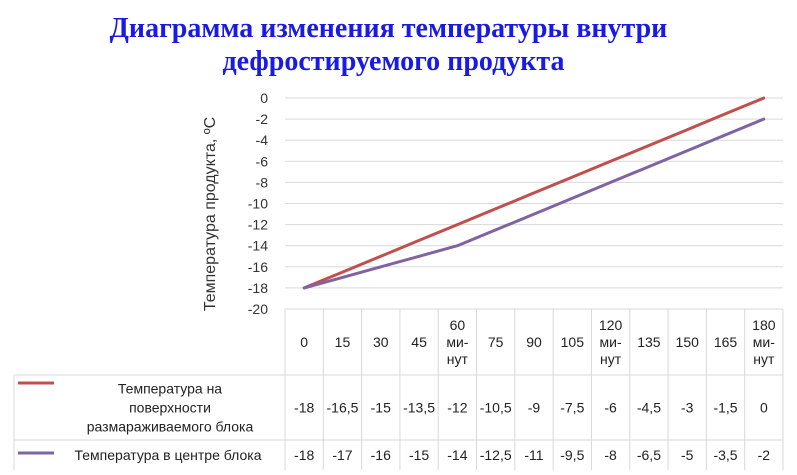 The image size is (797, 475). What do you see at coordinates (170, 408) in the screenshot?
I see `legend-series-name: поверхности` at bounding box center [170, 408].